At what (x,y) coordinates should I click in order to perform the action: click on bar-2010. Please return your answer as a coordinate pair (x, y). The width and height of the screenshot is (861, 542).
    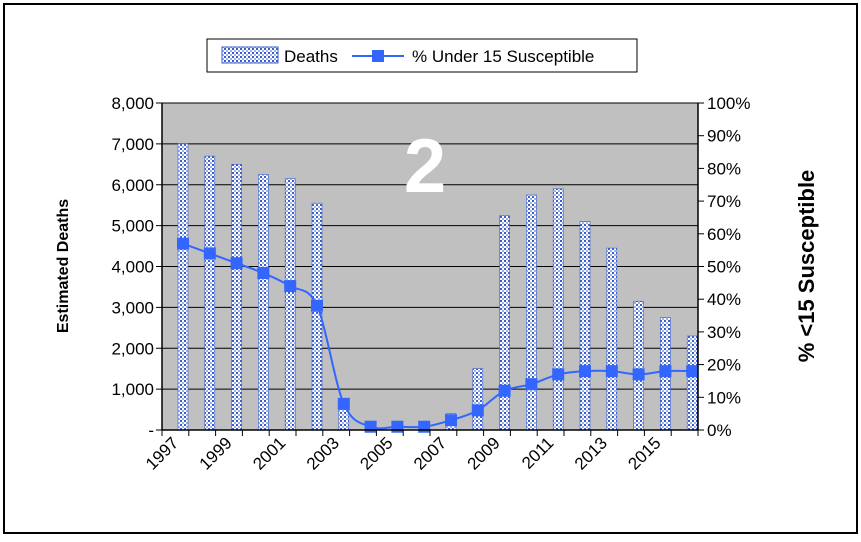
    Looking at the image, I should click on (531, 312).